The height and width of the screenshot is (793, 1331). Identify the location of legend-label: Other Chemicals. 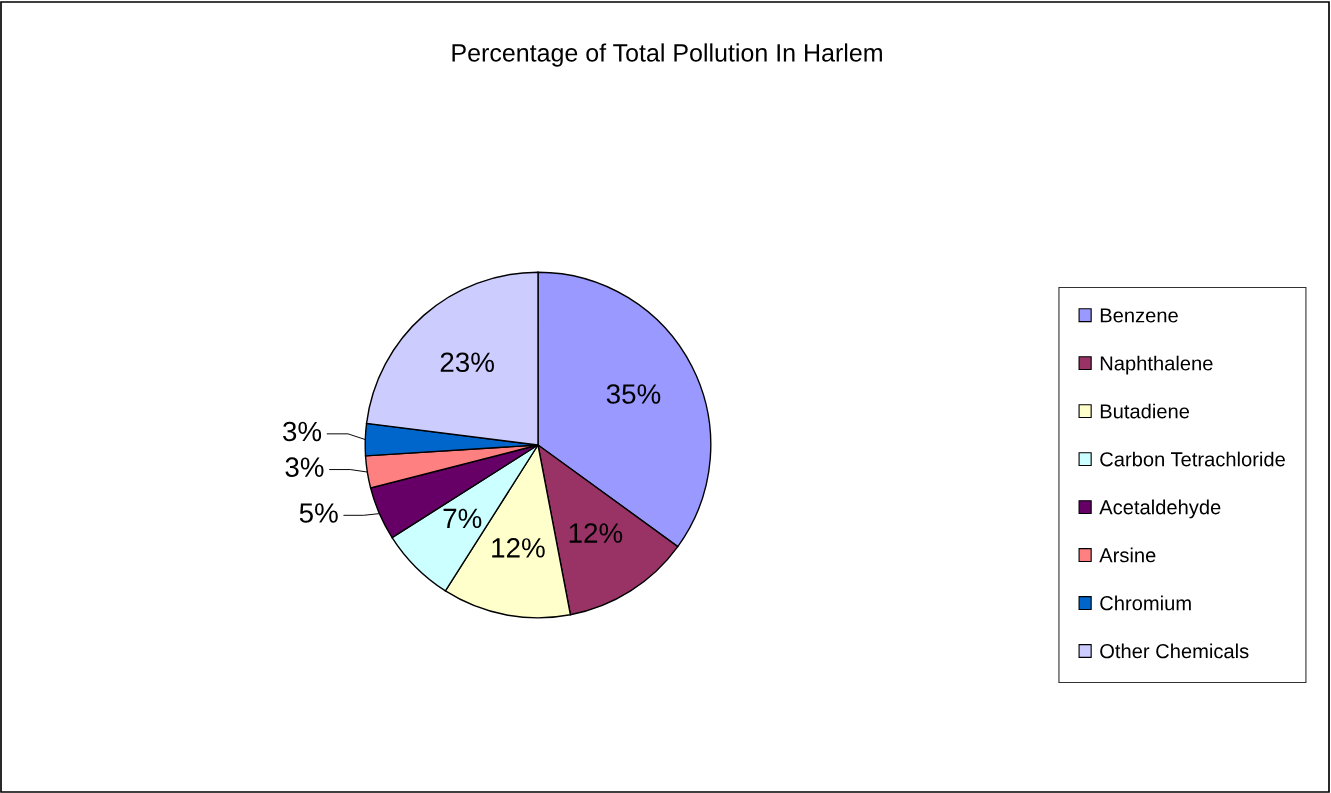
(1174, 651).